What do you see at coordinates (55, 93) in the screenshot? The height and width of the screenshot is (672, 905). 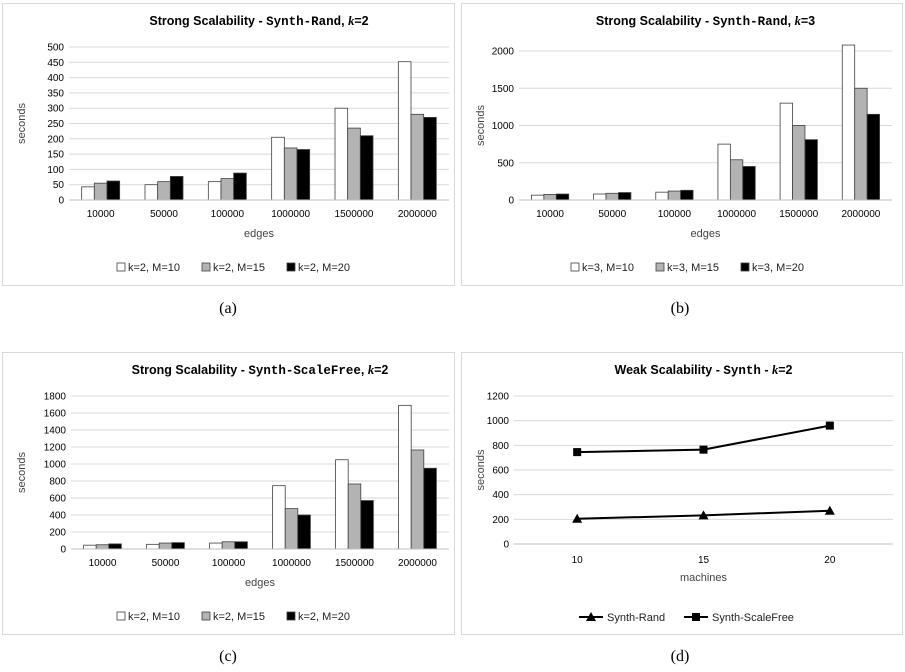 I see `y-tick-label: 350` at bounding box center [55, 93].